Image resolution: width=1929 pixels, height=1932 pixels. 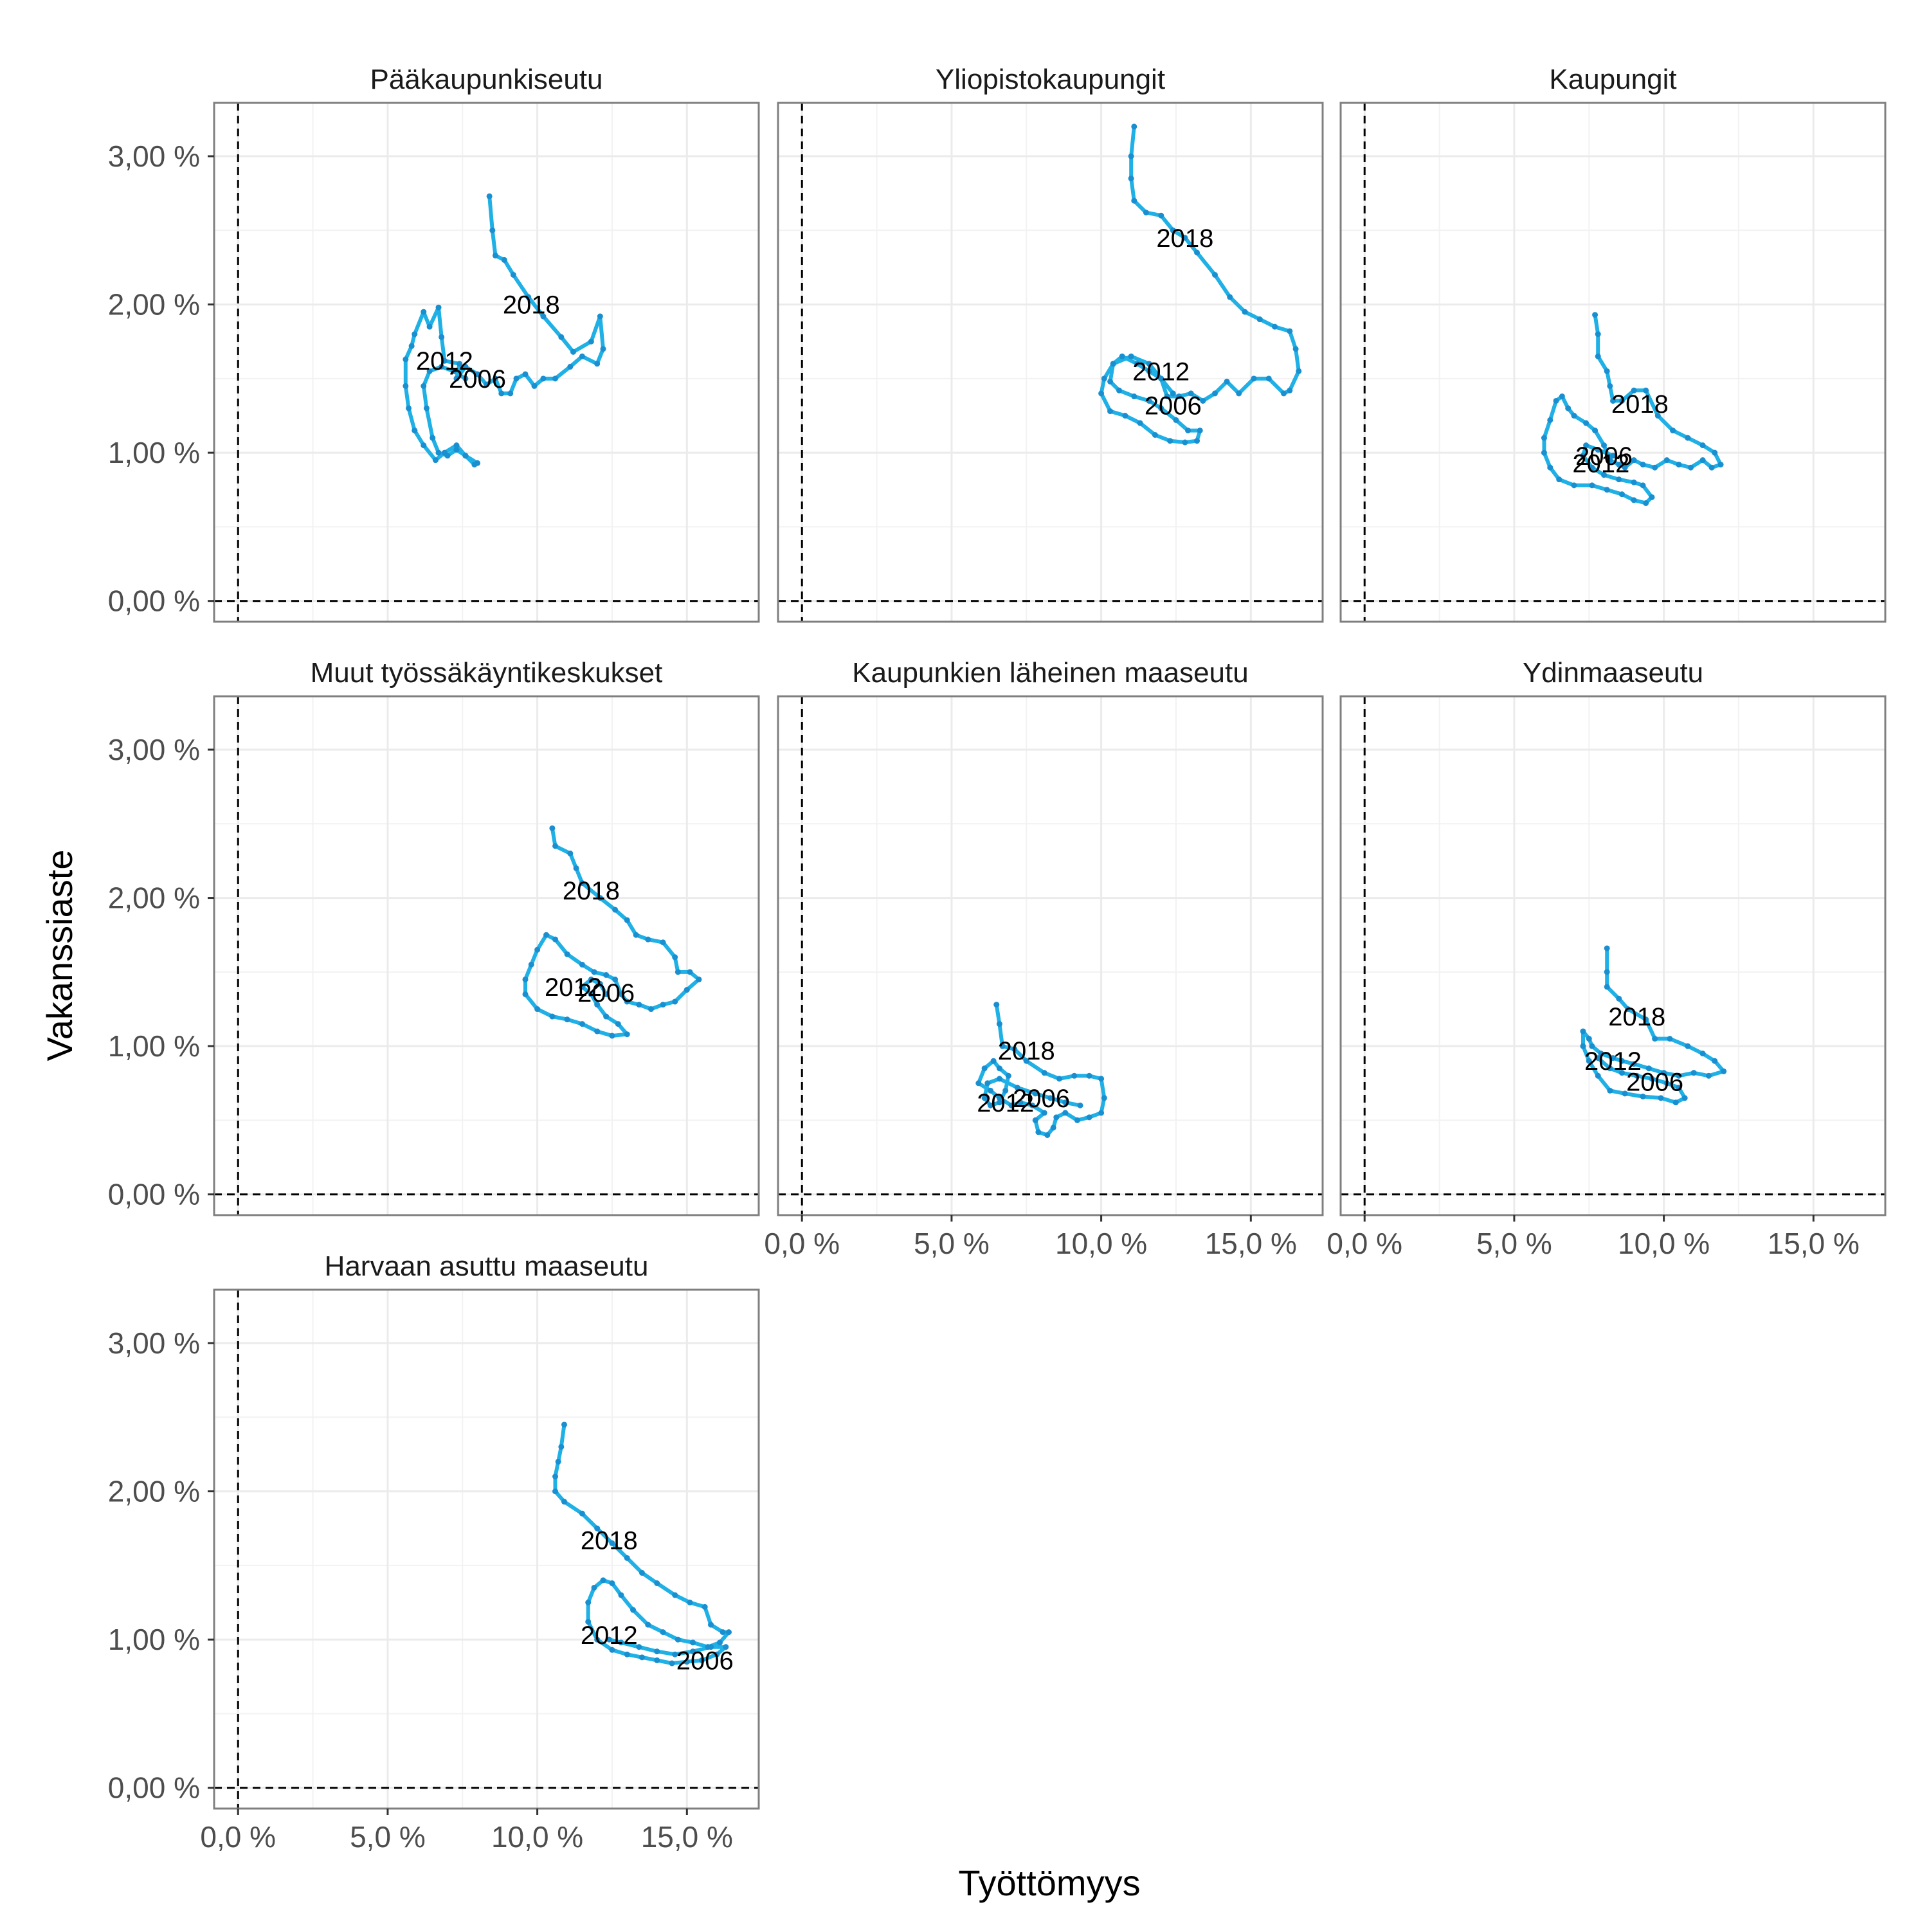 I want to click on x-tick-label: 15,0 %, so click(x=1251, y=1243).